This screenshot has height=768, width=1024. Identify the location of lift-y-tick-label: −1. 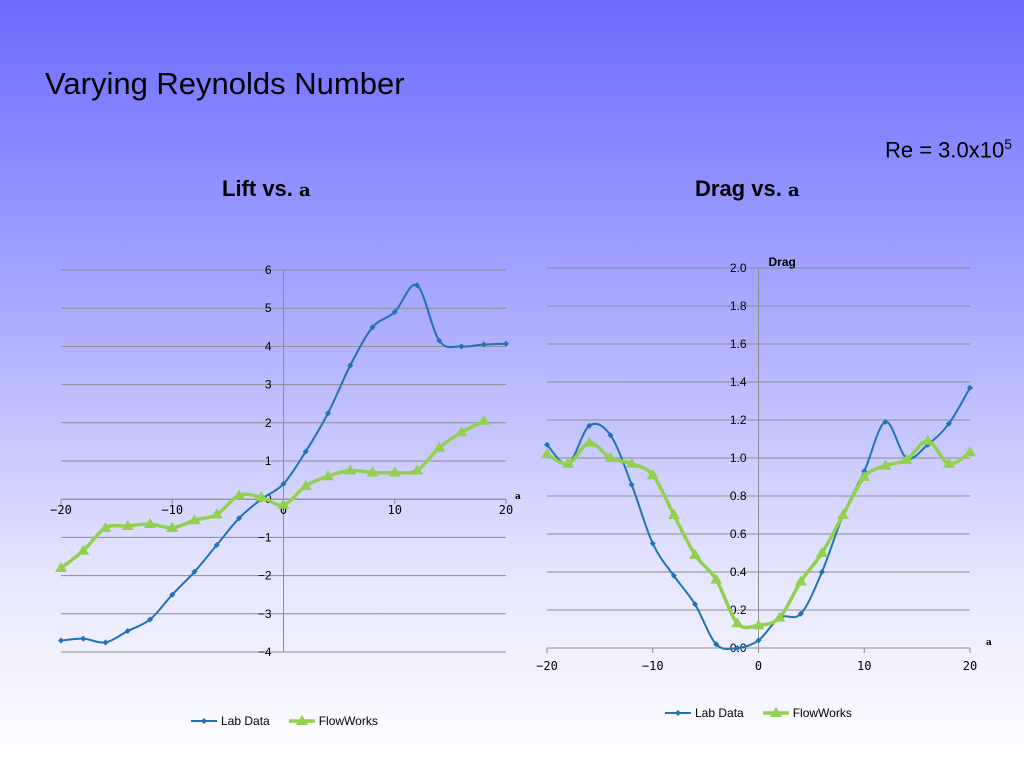
(265, 537).